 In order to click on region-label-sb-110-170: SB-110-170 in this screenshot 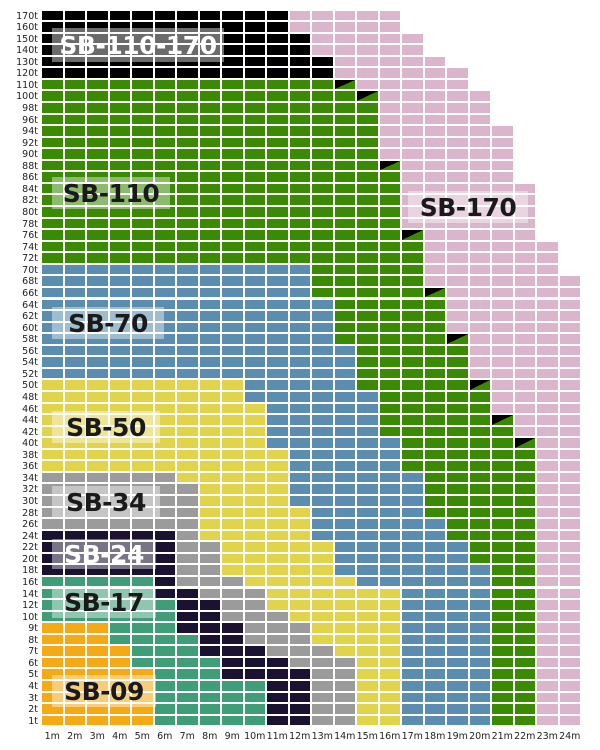, I will do `click(138, 45)`.